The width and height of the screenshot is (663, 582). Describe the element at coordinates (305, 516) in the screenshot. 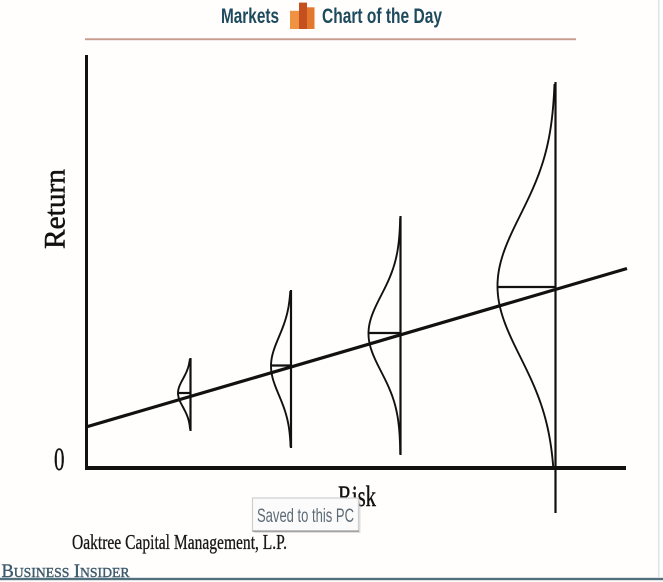

I see `svg-text: Saved to this PC` at that location.